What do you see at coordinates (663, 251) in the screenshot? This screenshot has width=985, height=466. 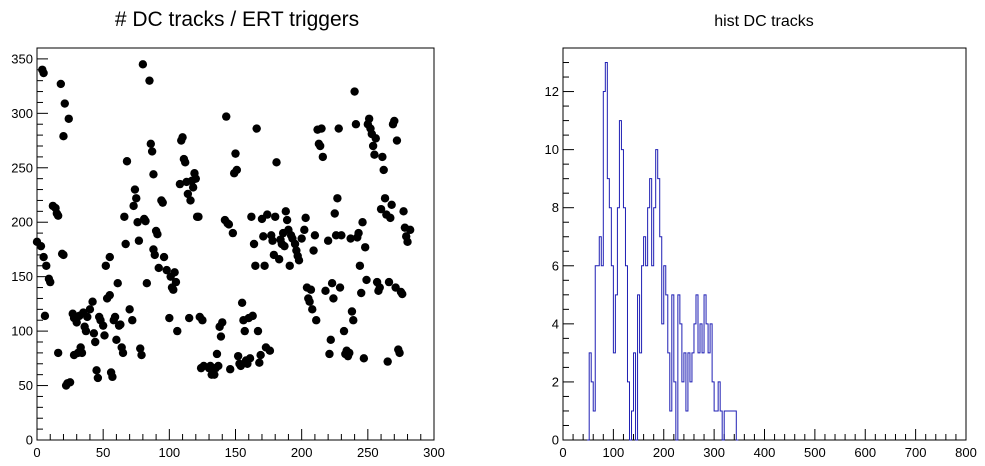 I see `histogram-series-line` at bounding box center [663, 251].